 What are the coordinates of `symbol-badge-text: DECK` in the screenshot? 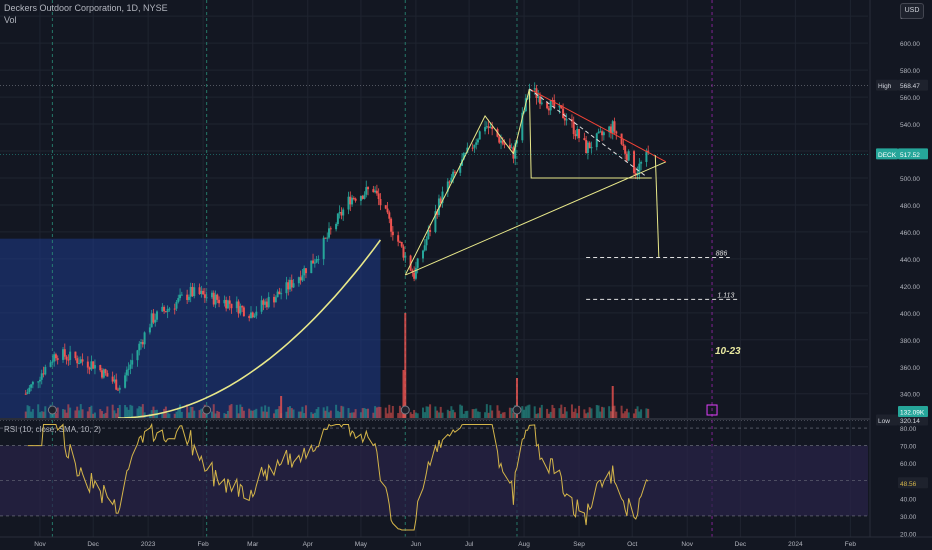 It's located at (887, 155).